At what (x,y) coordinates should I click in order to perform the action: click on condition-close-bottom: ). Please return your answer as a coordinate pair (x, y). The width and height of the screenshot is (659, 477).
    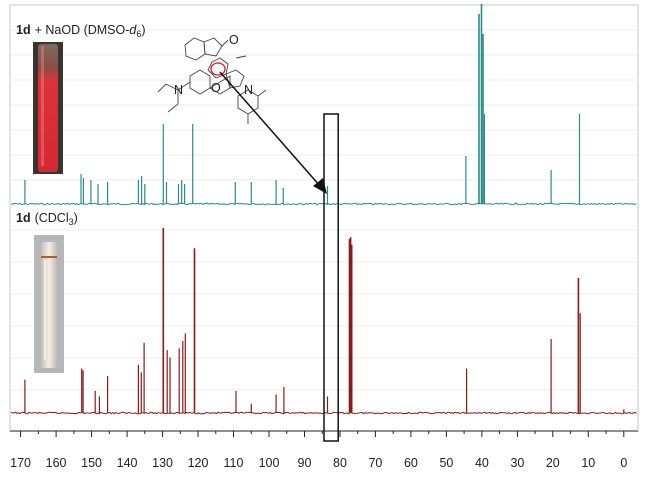
    Looking at the image, I should click on (76, 218).